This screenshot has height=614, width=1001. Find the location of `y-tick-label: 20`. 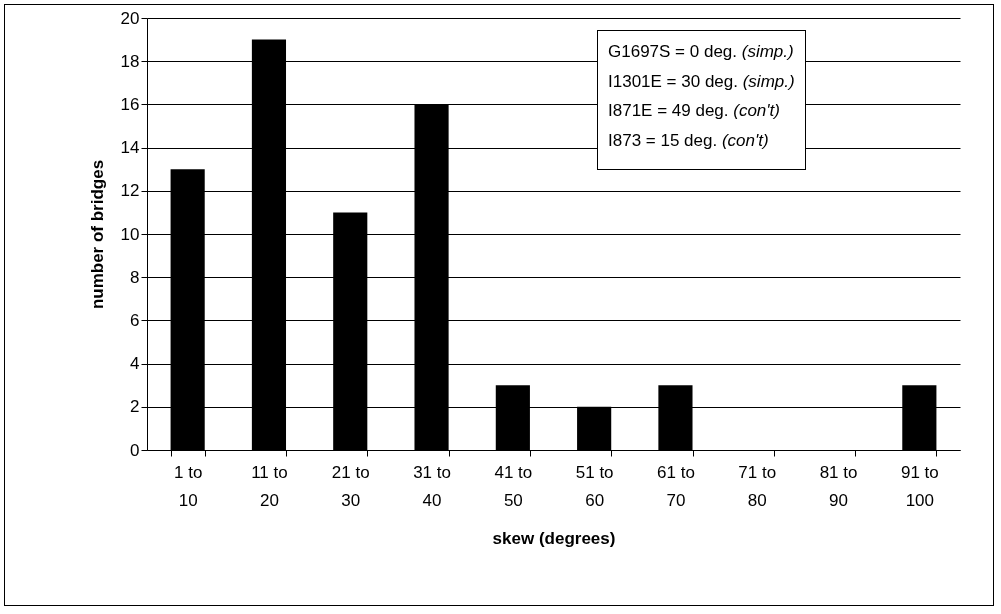

y-tick-label: 20 is located at coordinates (130, 18).